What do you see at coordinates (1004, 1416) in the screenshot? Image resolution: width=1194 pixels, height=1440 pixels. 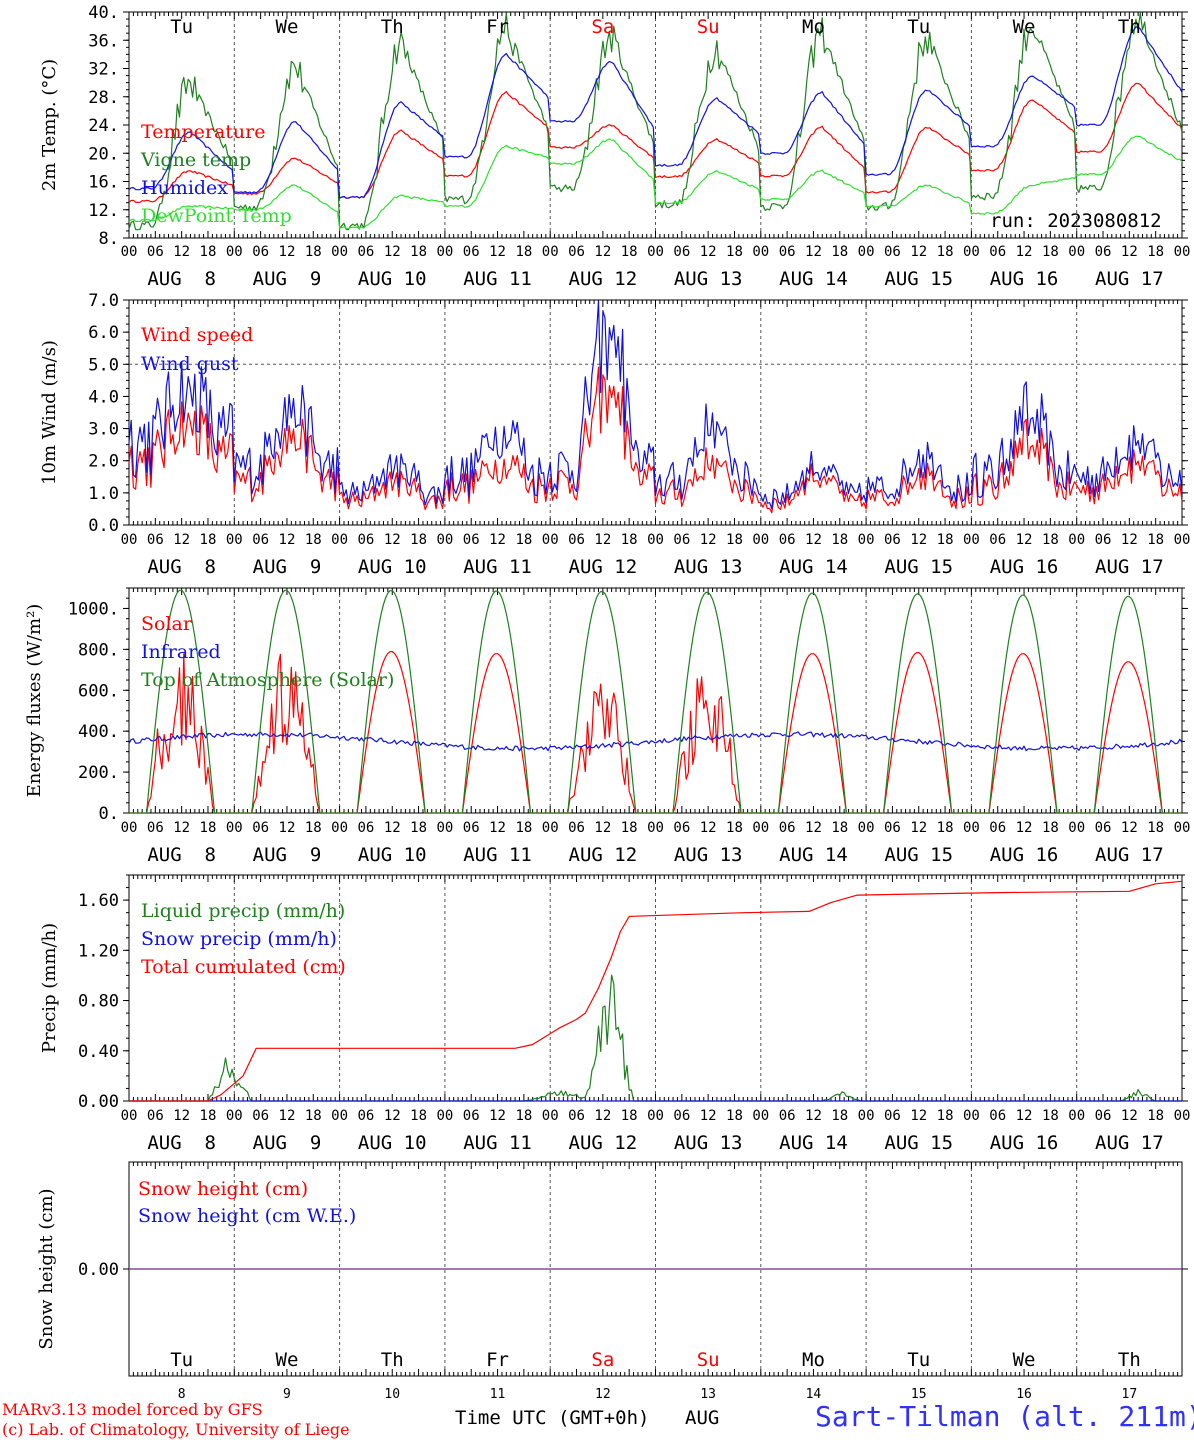 I see `station-label: Sart-Tilman (alt. 211m)` at bounding box center [1004, 1416].